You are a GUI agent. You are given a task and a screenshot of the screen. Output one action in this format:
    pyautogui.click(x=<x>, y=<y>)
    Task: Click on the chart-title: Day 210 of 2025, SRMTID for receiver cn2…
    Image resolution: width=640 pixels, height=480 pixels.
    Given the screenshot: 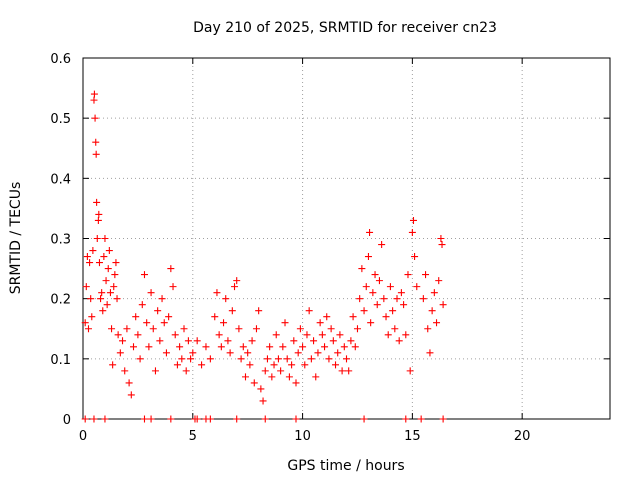 What is the action you would take?
    pyautogui.click(x=345, y=28)
    